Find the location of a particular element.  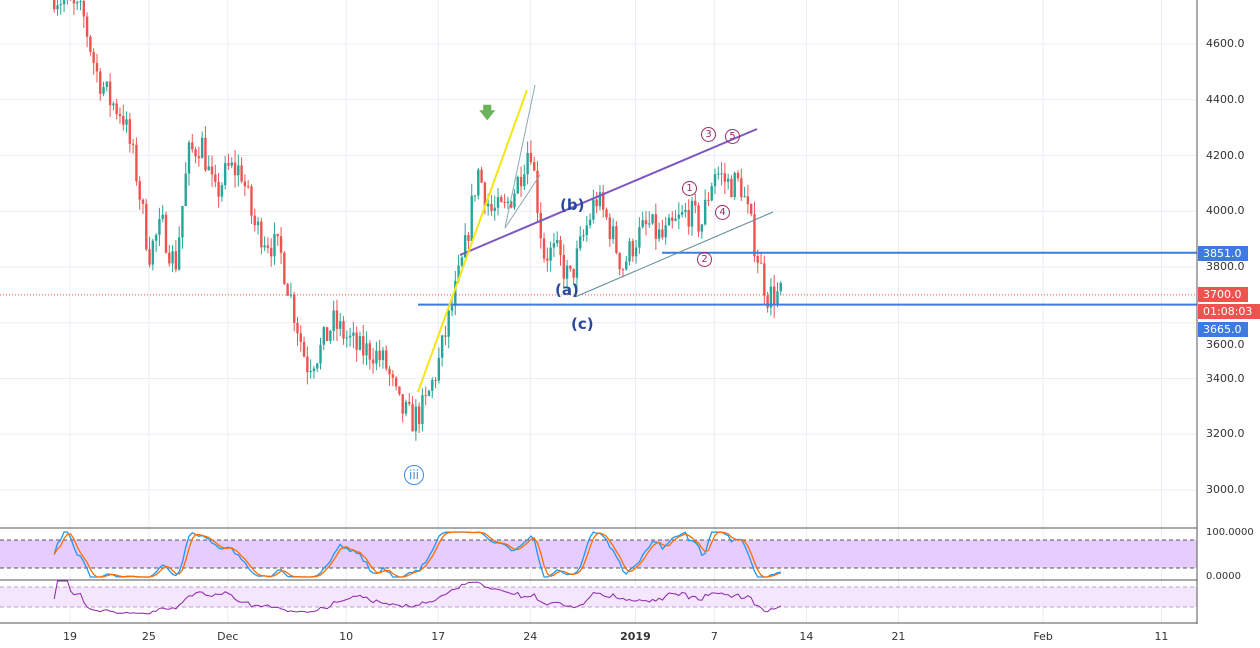

price-axis-label: 4000.0 is located at coordinates (1225, 211).